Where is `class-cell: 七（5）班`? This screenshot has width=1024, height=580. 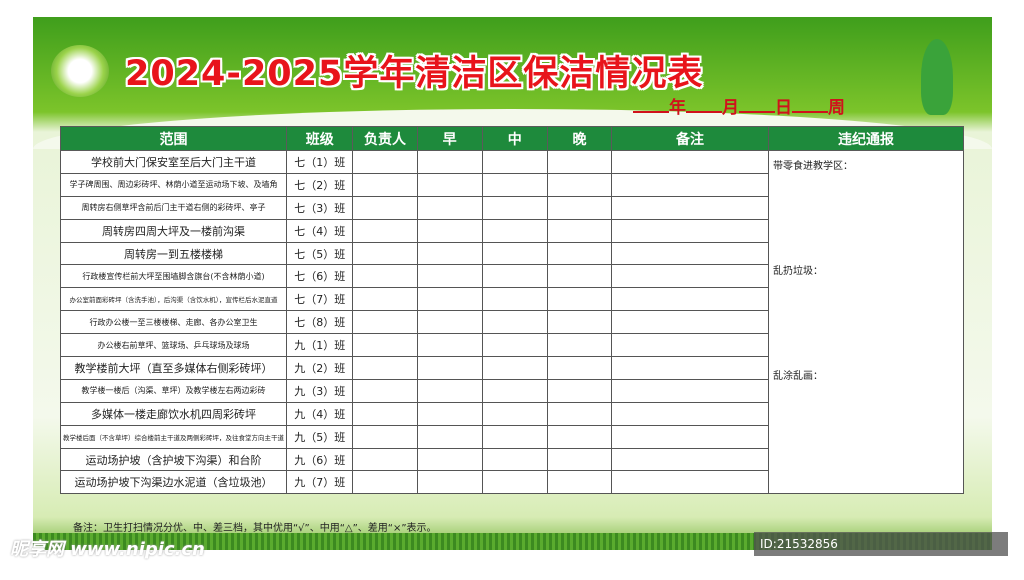 class-cell: 七（5）班 is located at coordinates (319, 253).